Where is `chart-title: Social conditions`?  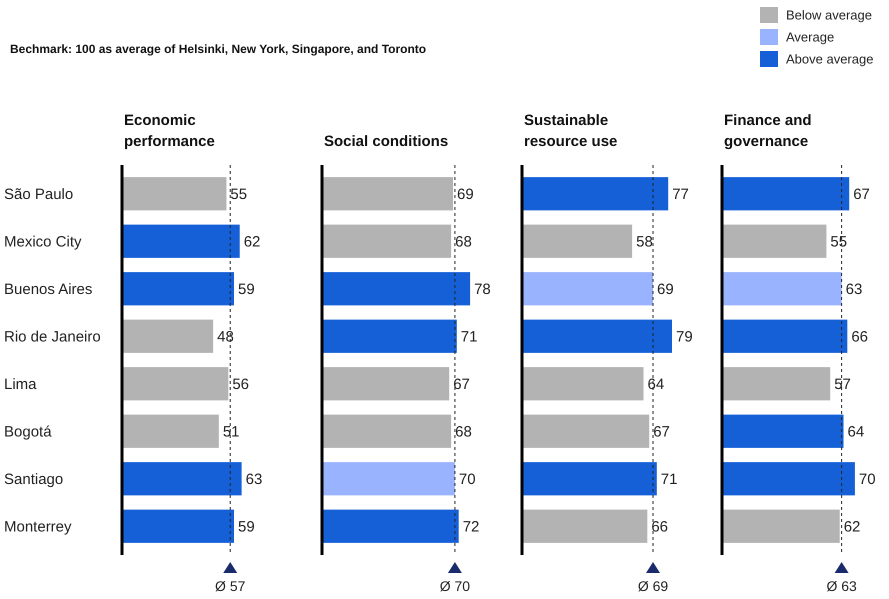
chart-title: Social conditions is located at coordinates (386, 141).